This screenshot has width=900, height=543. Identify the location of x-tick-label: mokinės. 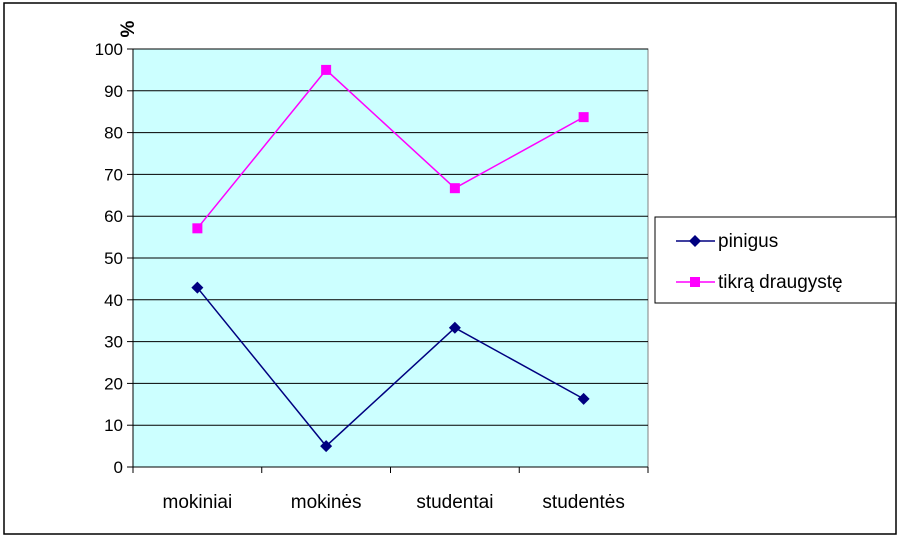
(326, 502).